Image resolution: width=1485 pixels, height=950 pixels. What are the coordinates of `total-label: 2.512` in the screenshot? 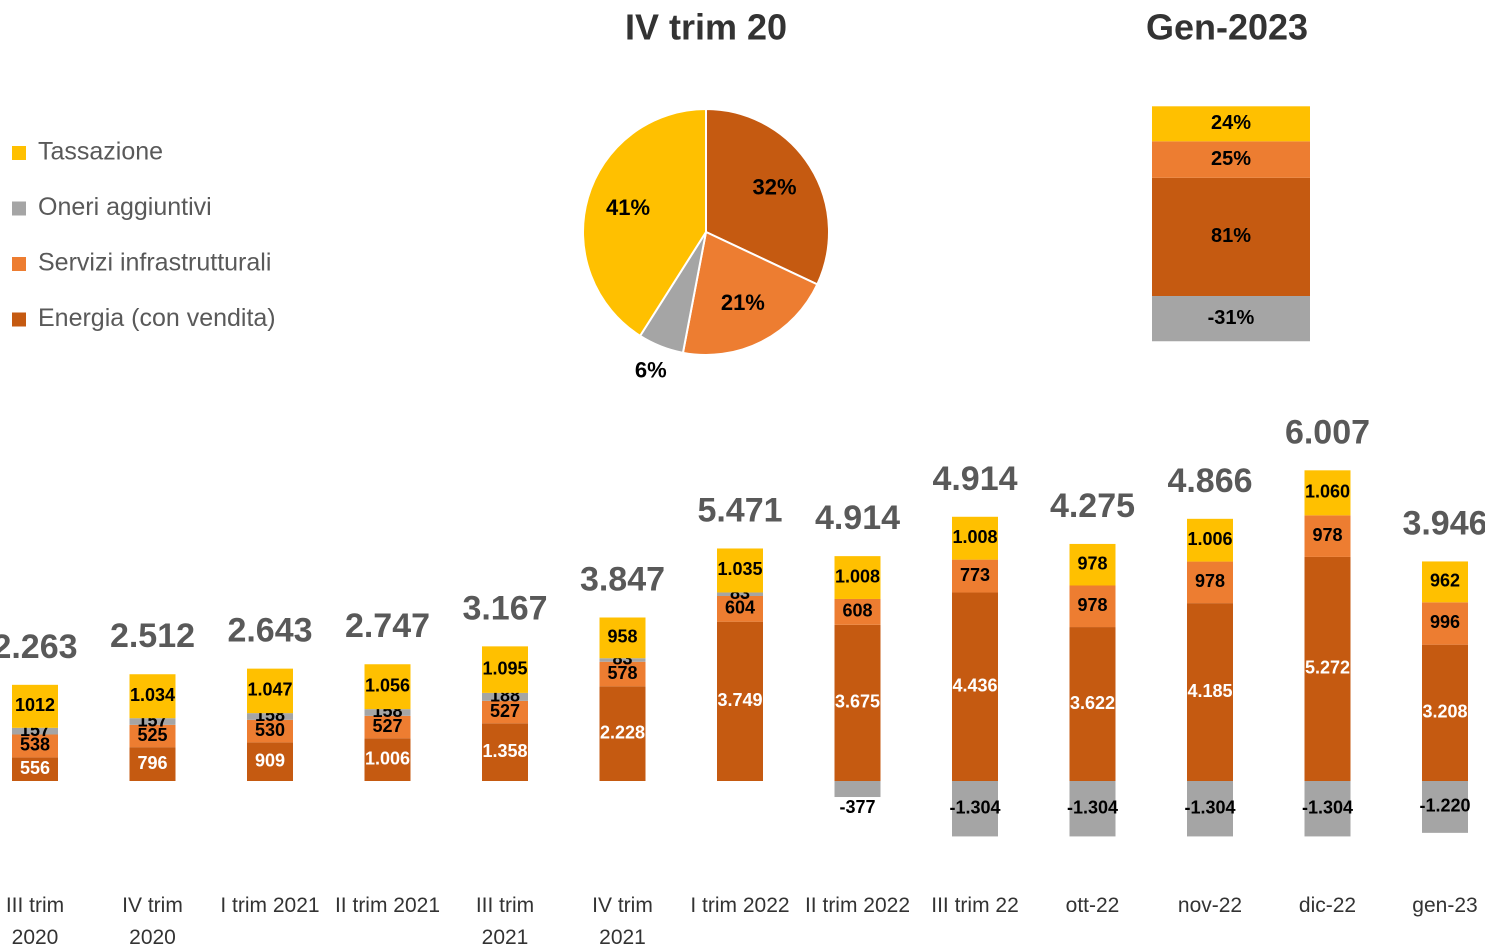 It's located at (152, 636).